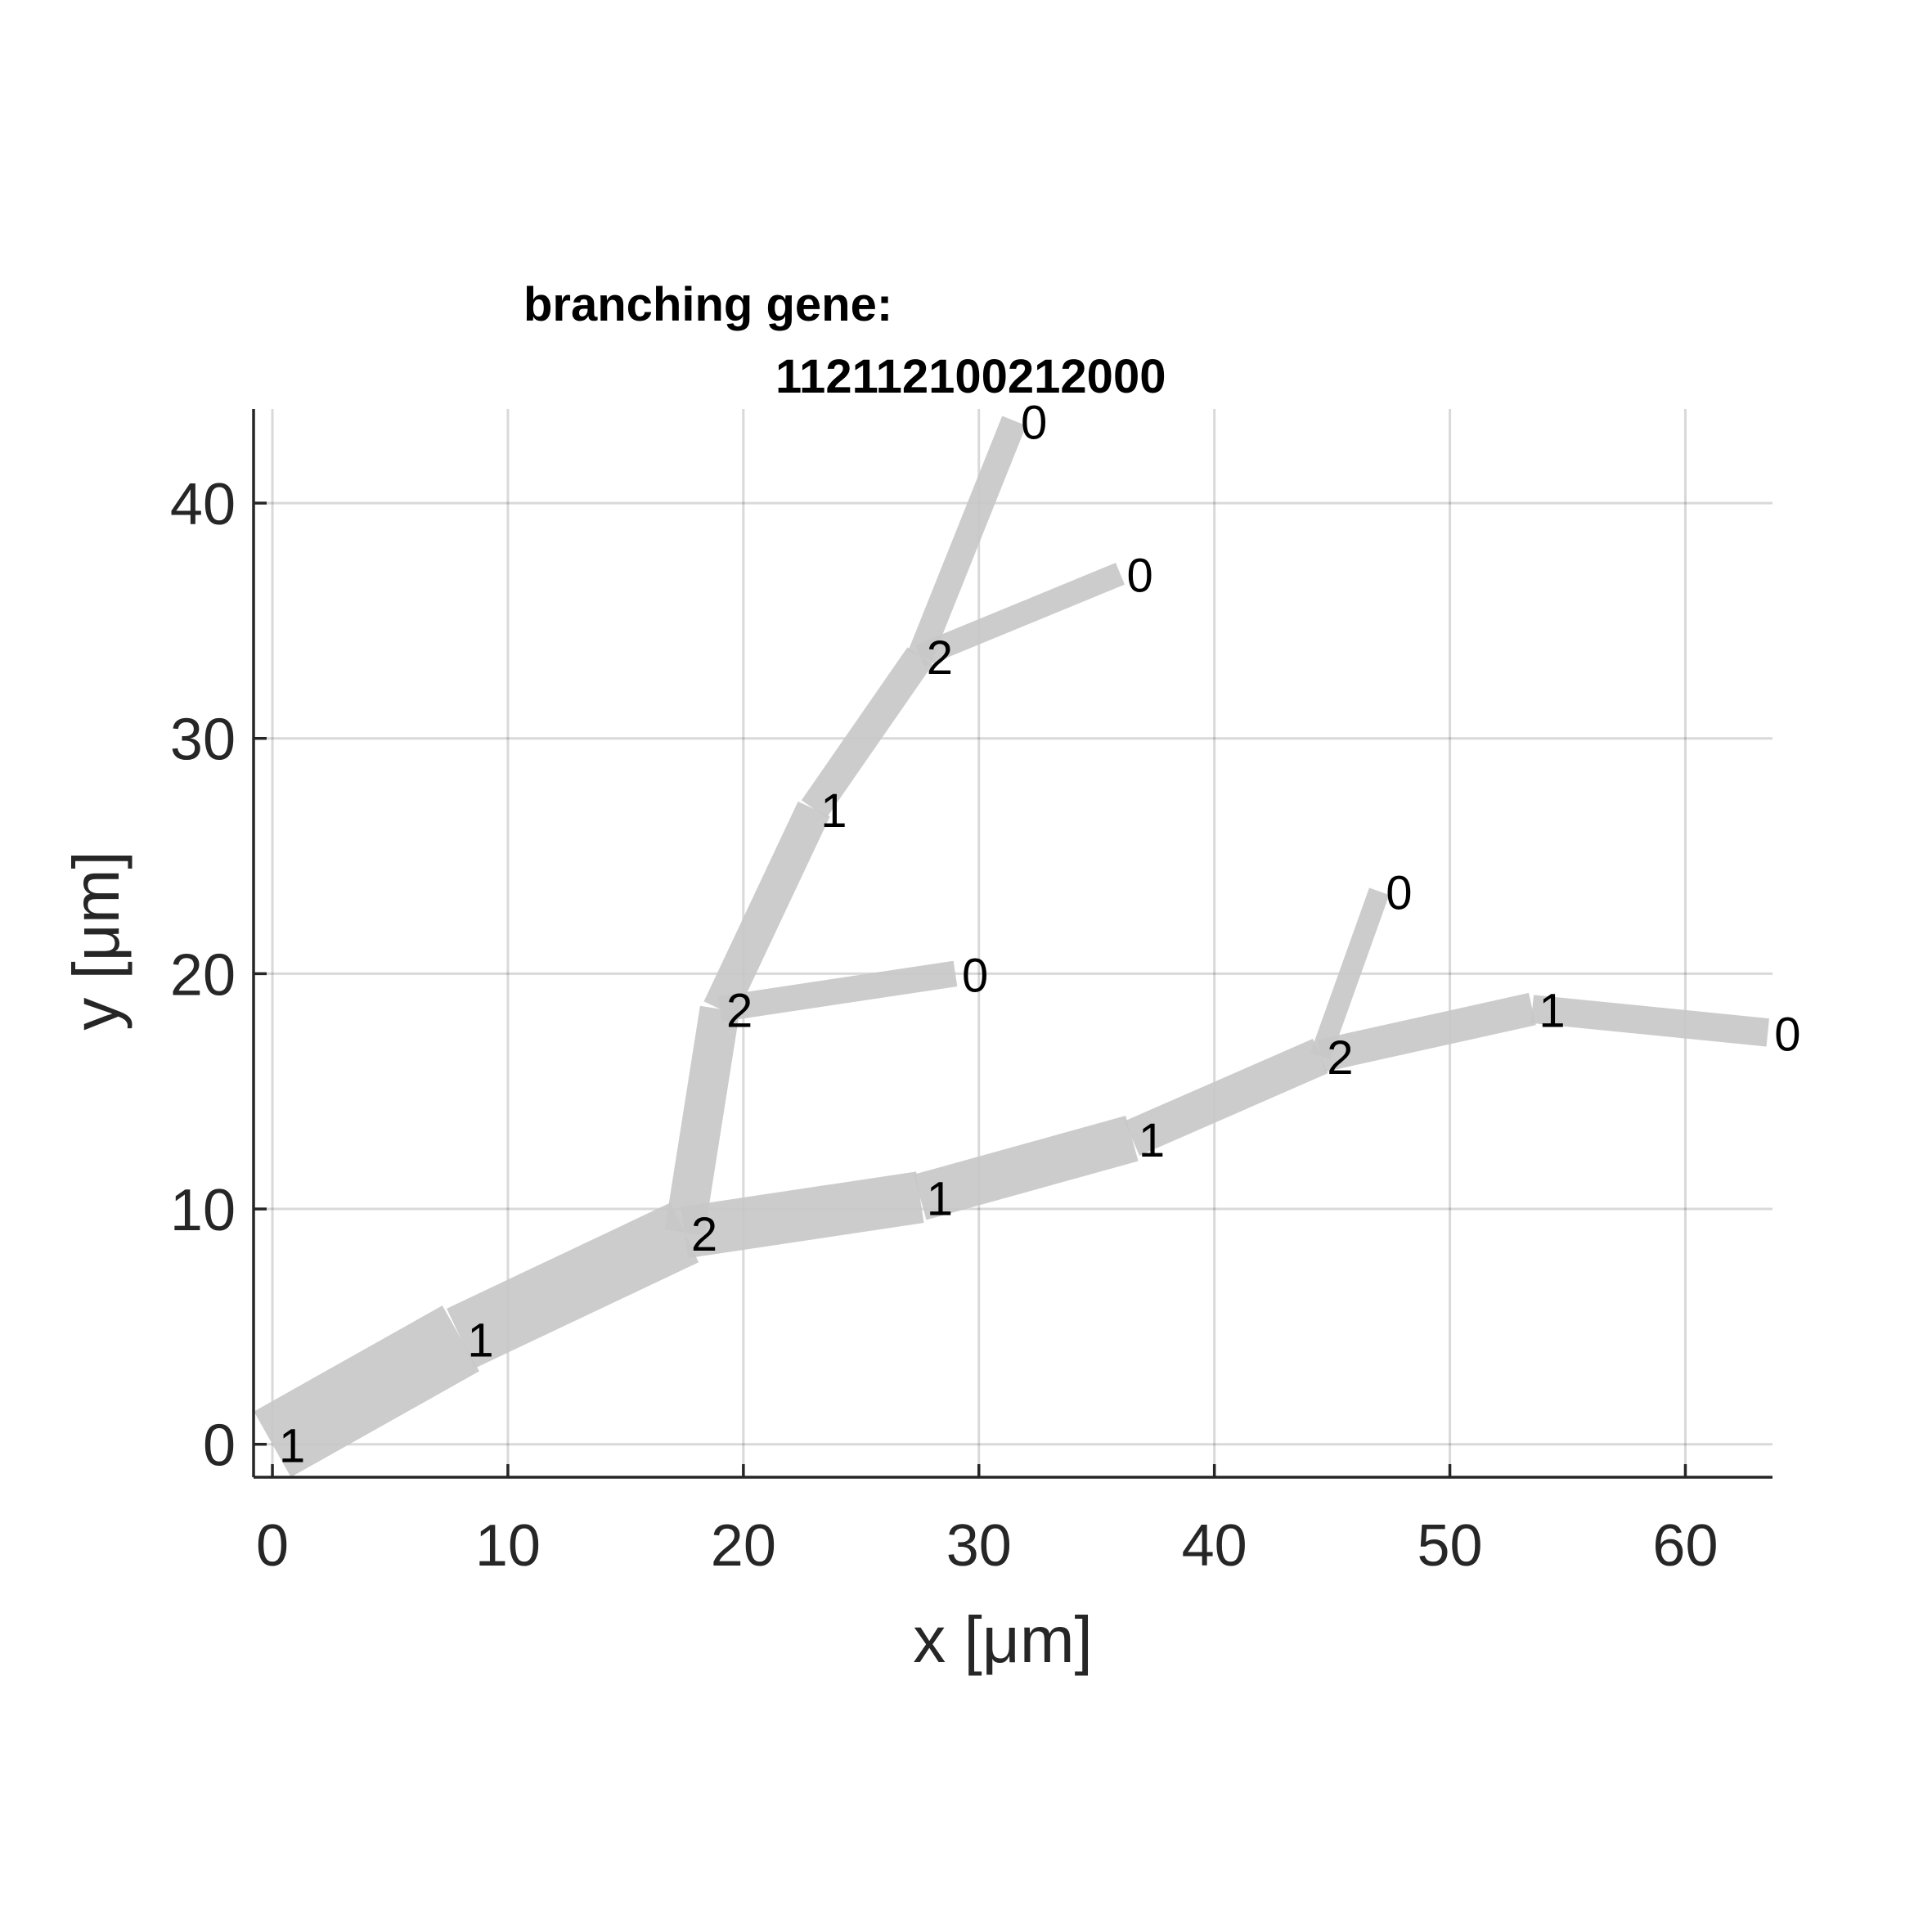 This screenshot has height=1932, width=1932. Describe the element at coordinates (272, 1546) in the screenshot. I see `x-tick-label: 0` at that location.